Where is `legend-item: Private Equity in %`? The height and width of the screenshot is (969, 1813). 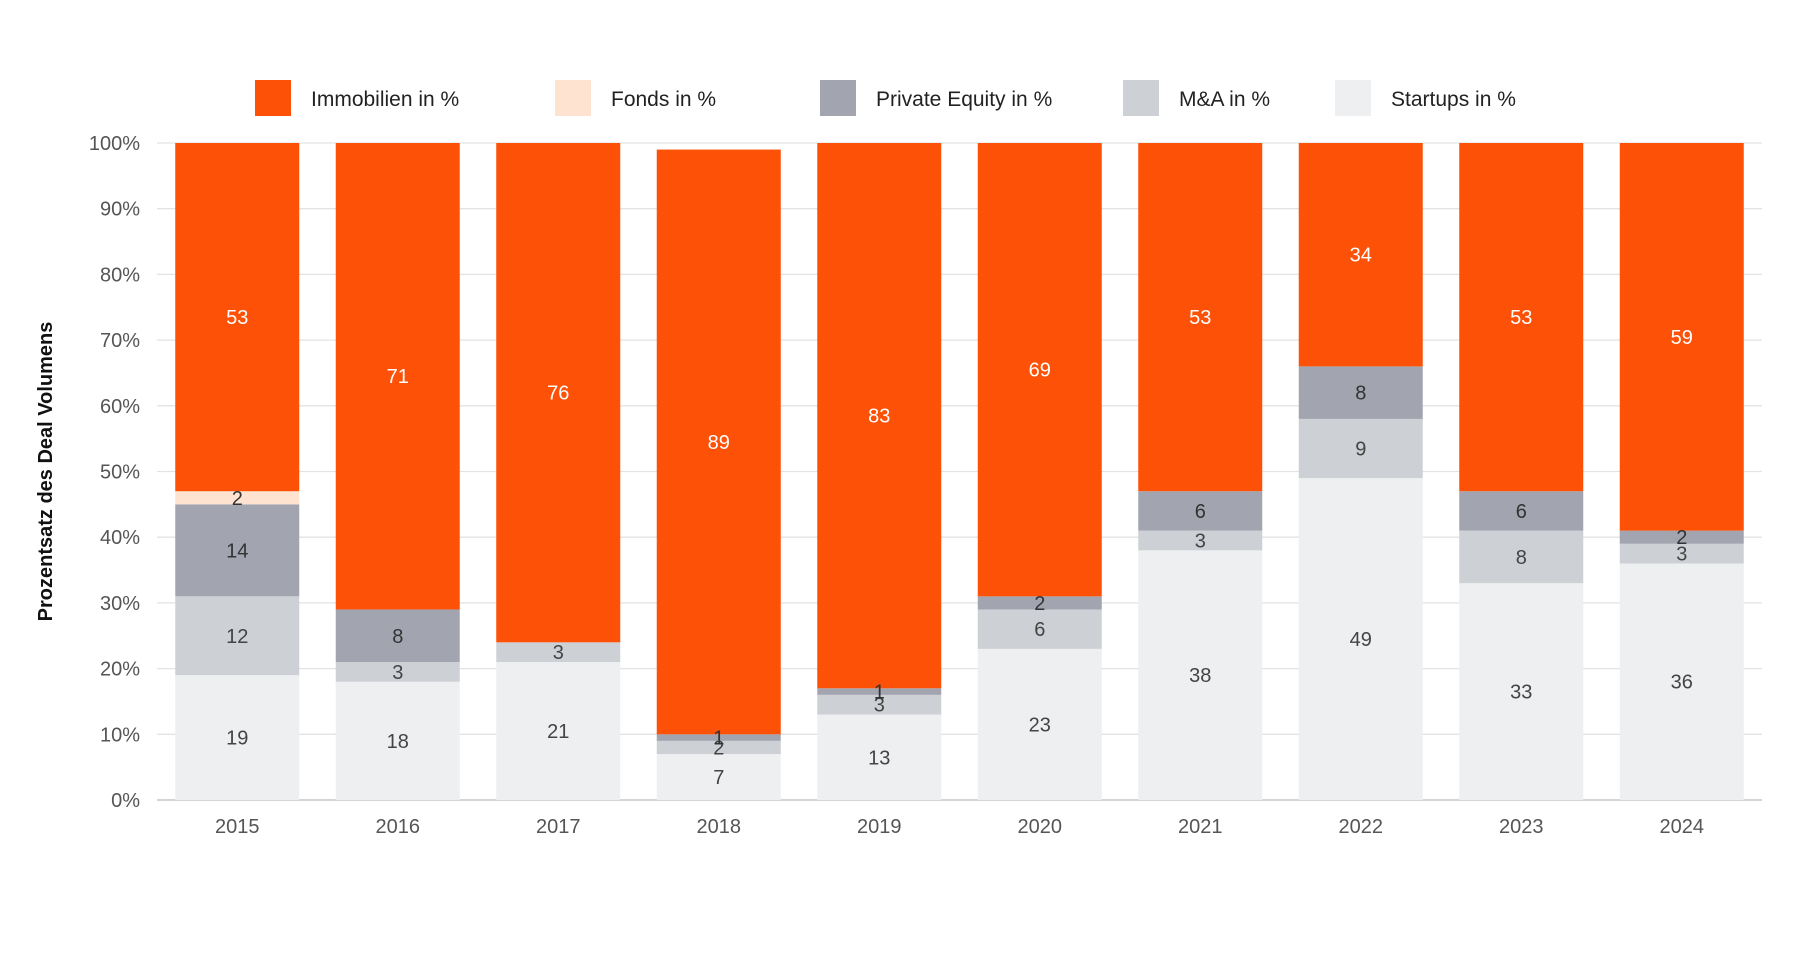
legend-item: Private Equity in % is located at coordinates (936, 98).